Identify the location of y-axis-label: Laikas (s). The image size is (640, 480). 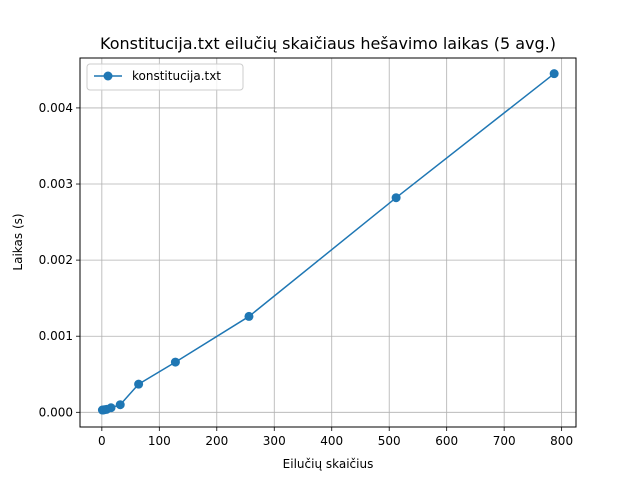
(18, 241).